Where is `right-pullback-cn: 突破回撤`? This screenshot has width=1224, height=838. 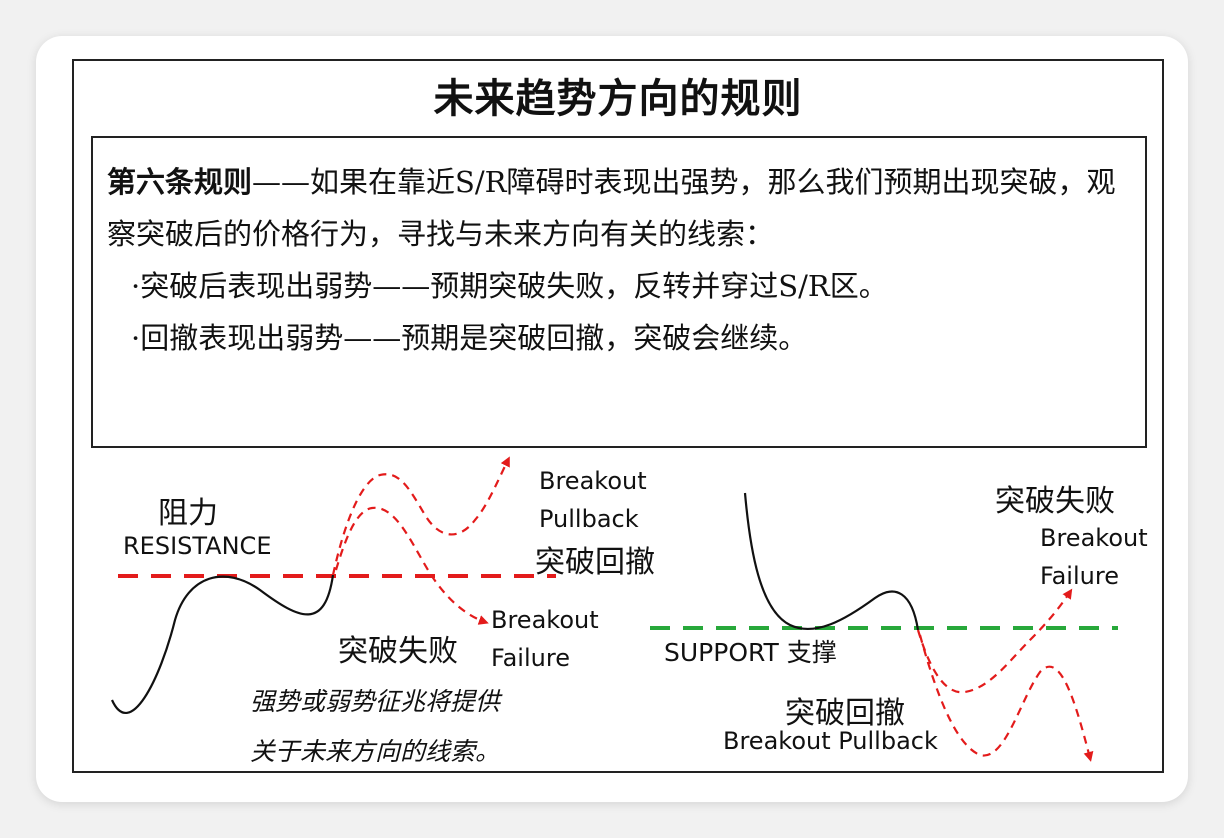
right-pullback-cn: 突破回撤 is located at coordinates (845, 713).